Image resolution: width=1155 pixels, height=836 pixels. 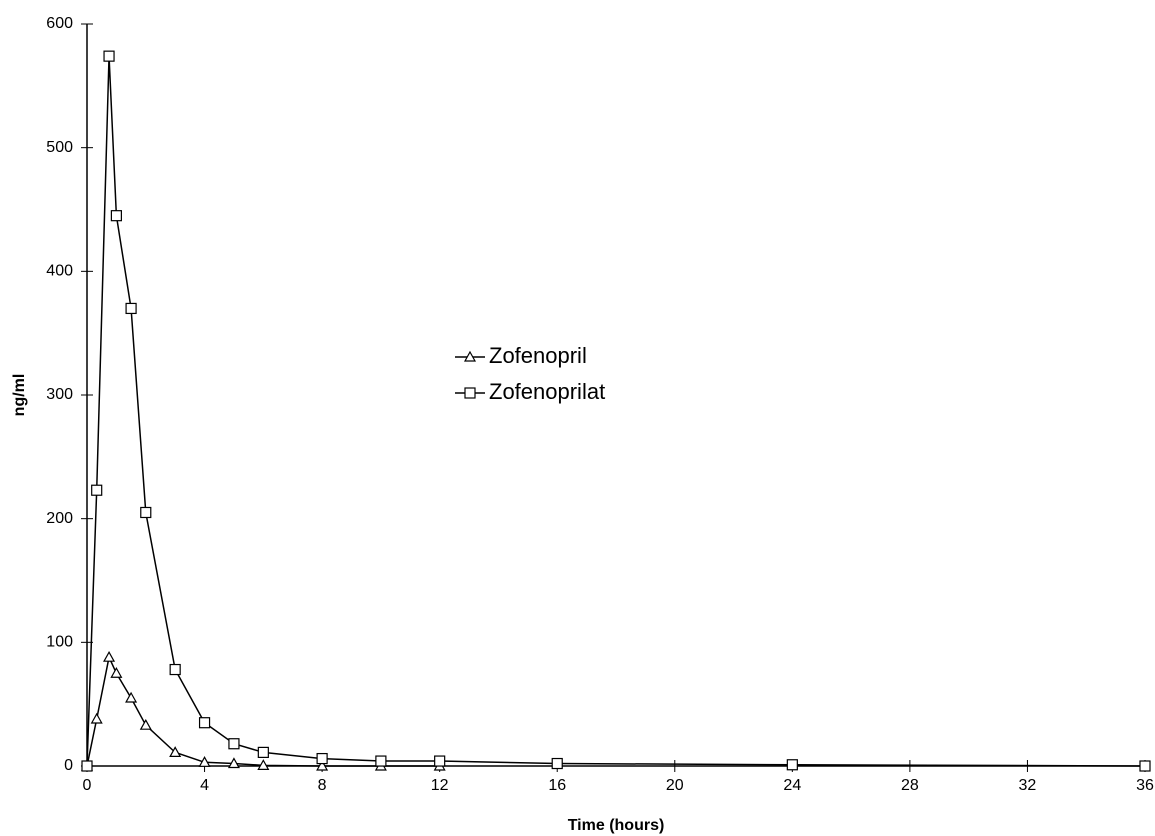 What do you see at coordinates (557, 785) in the screenshot?
I see `x-tick-label: 16` at bounding box center [557, 785].